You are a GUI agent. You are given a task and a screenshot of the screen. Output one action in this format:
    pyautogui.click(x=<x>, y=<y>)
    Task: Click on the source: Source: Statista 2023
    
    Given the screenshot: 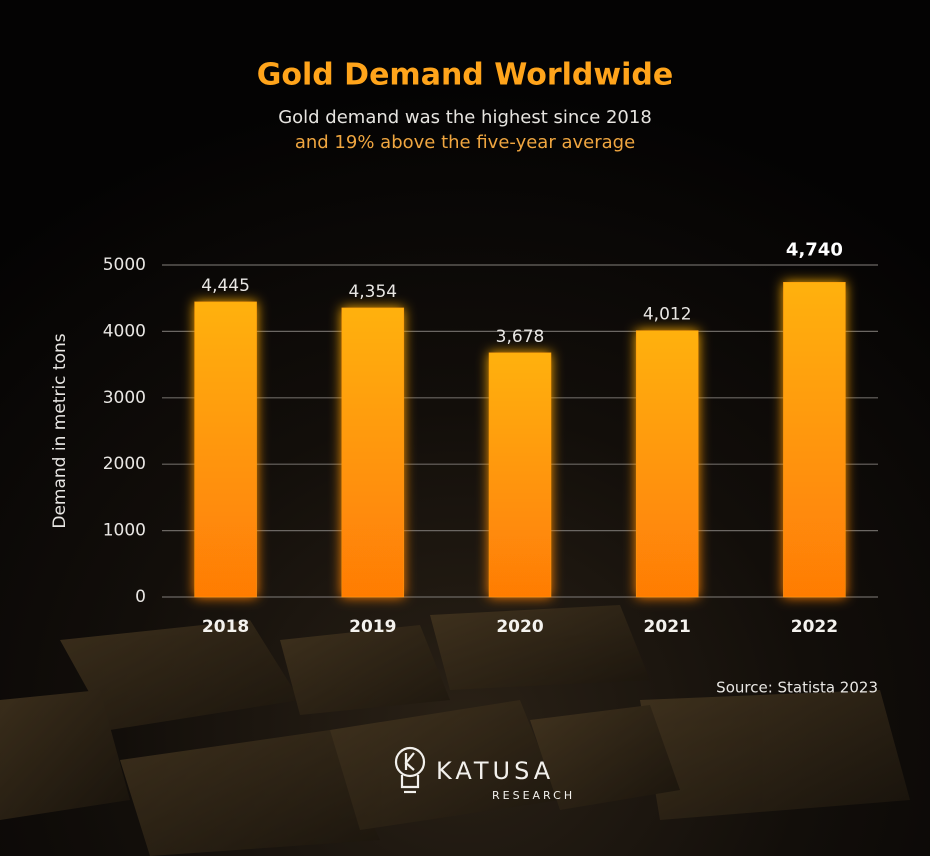 What is the action you would take?
    pyautogui.click(x=797, y=688)
    